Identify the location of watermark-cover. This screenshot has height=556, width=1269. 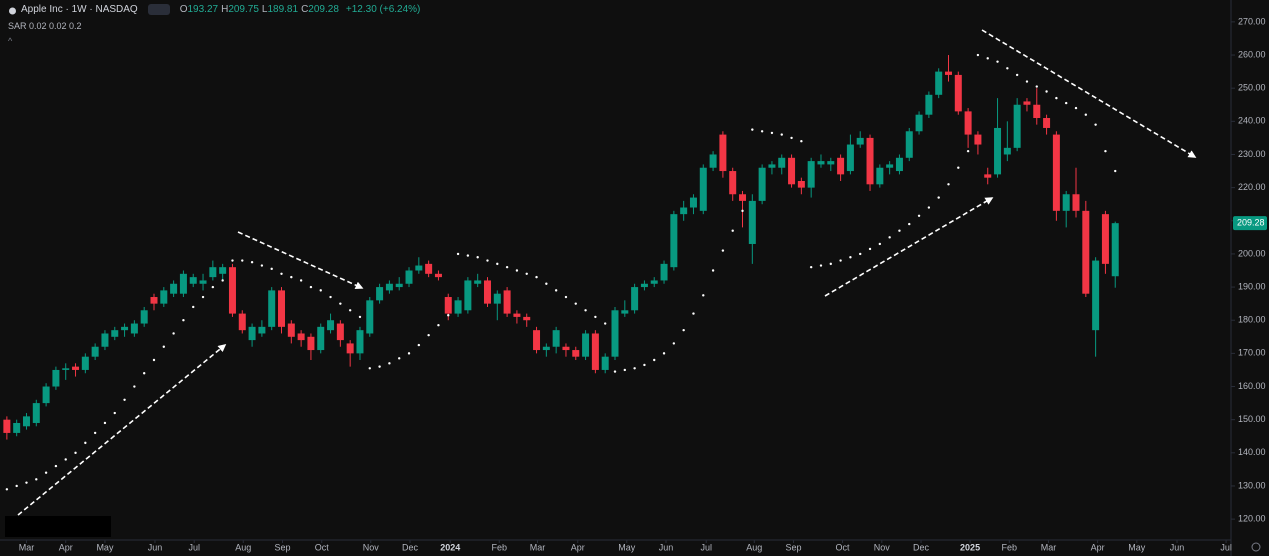
(58, 526).